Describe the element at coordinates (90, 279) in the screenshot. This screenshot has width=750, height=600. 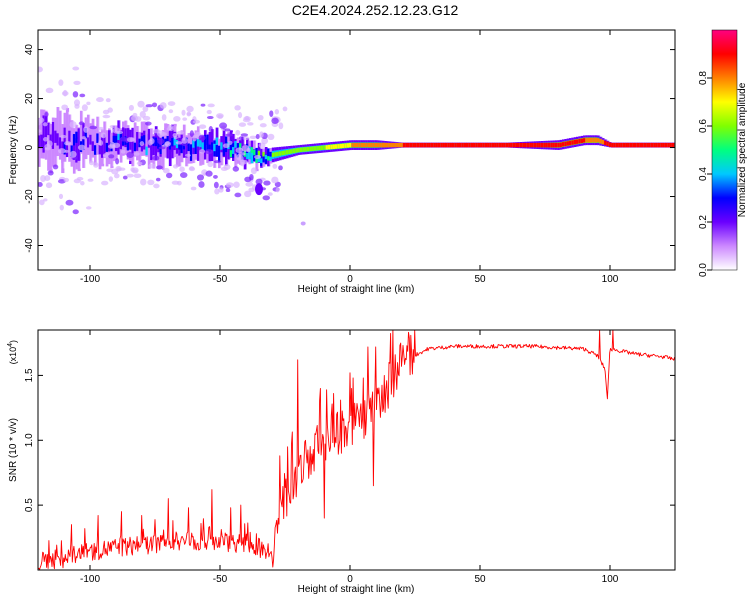
I see `x-tick-label: -100` at that location.